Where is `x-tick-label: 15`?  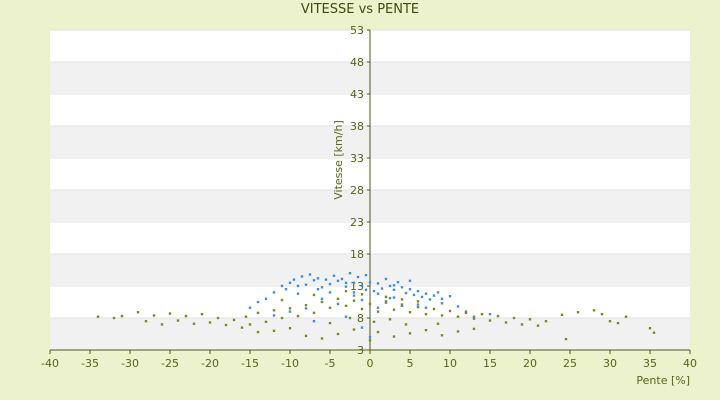 x-tick-label: 15 is located at coordinates (490, 363).